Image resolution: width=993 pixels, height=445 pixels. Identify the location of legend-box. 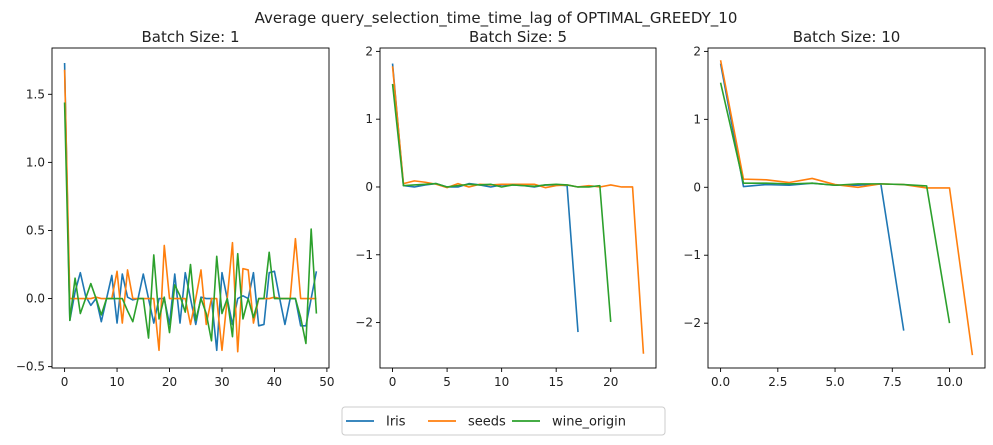
(503, 421).